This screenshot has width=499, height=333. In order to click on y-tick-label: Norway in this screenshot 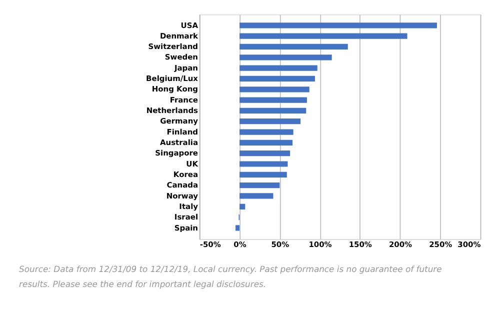, I will do `click(182, 195)`.